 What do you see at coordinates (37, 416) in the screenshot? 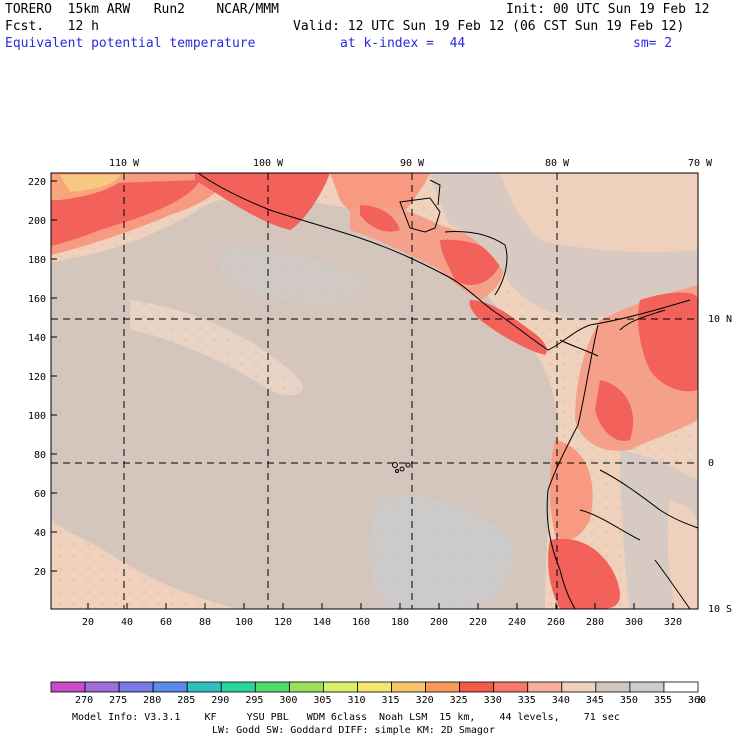
I see `y-tick-label: 100` at bounding box center [37, 416].